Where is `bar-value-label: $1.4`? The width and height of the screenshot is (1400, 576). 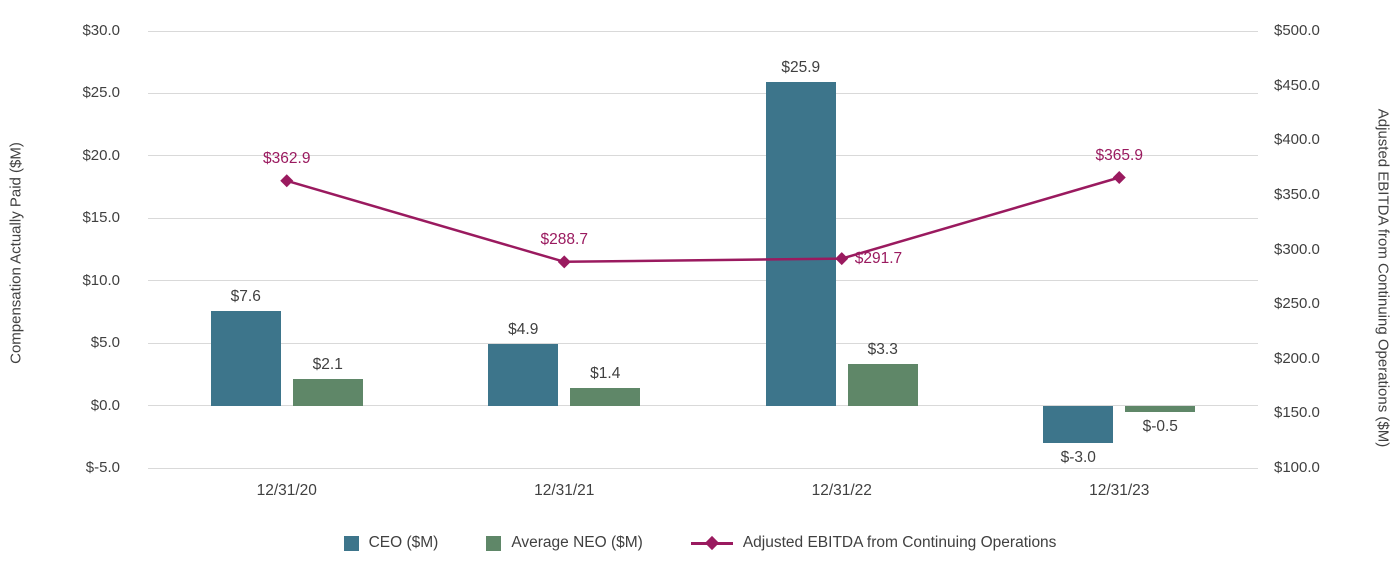 bar-value-label: $1.4 is located at coordinates (605, 374).